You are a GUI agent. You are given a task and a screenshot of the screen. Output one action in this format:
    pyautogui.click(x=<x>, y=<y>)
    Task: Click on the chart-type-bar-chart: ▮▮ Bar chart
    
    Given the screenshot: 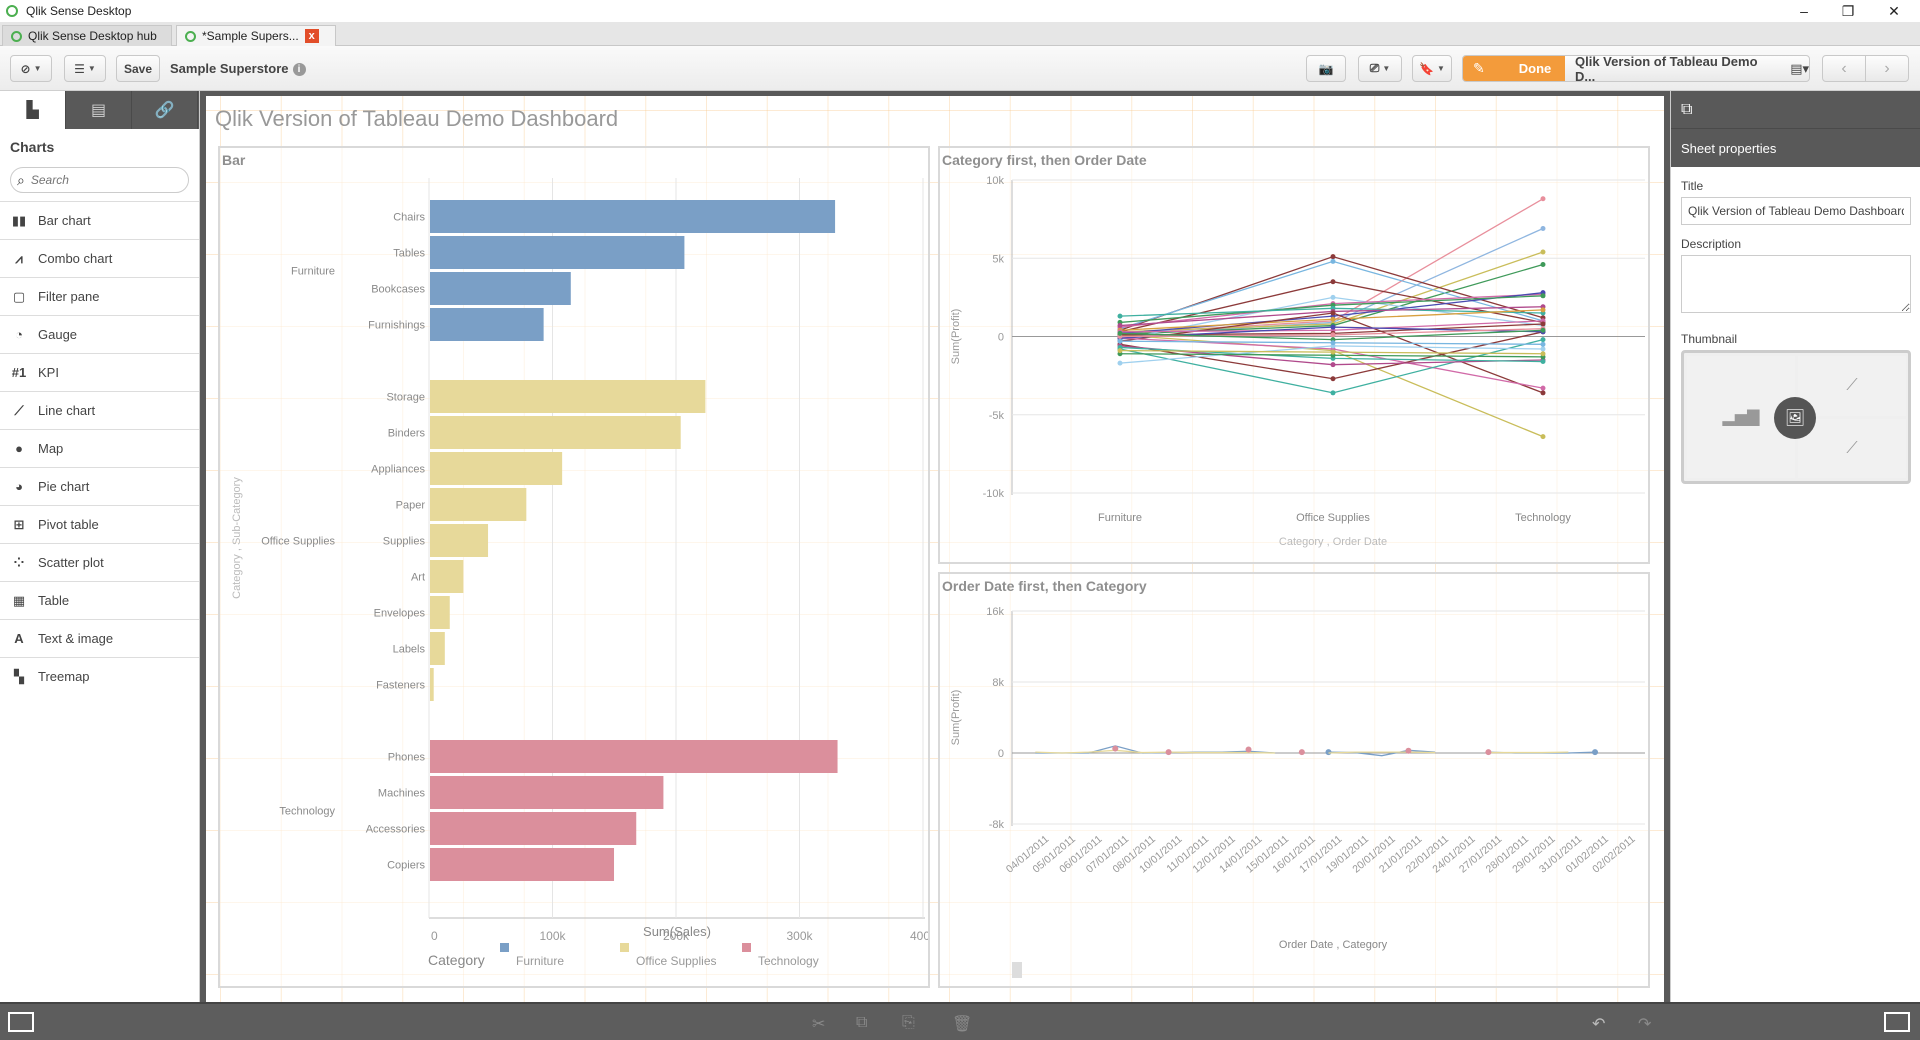 What is the action you would take?
    pyautogui.click(x=99, y=220)
    